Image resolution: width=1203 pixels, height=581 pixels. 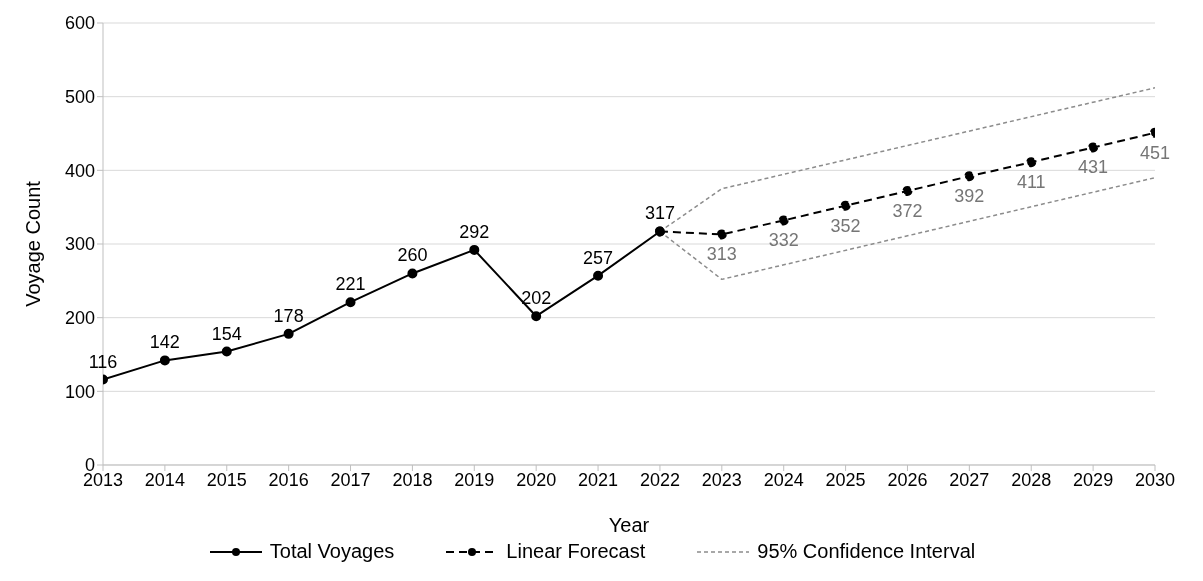 What do you see at coordinates (164, 479) in the screenshot?
I see `x-tick-label: 2014` at bounding box center [164, 479].